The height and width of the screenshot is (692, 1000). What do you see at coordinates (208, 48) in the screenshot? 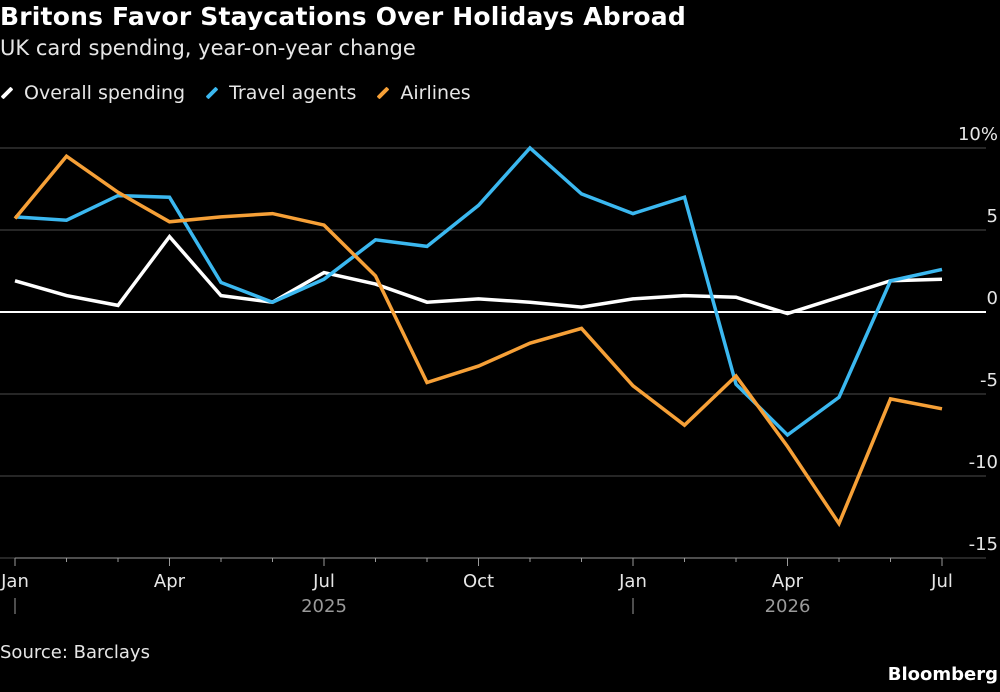
I see `chart-subtitle: UK card spending, year-on-year change` at bounding box center [208, 48].